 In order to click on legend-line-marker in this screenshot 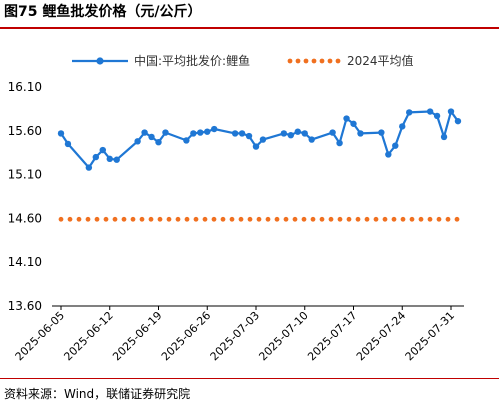, I will do `click(100, 61)`.